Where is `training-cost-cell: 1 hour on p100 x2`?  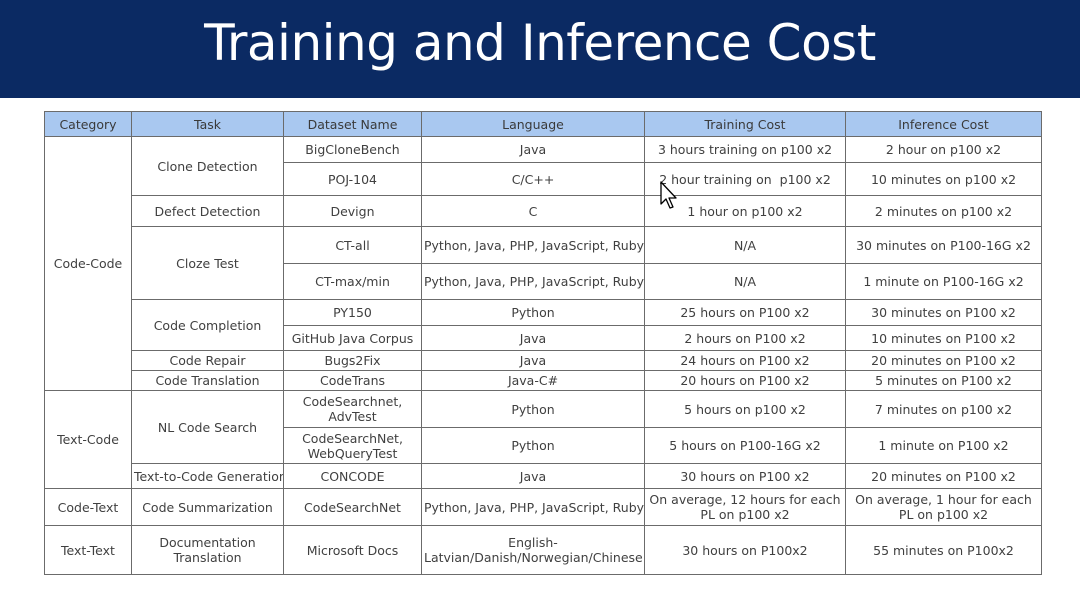 training-cost-cell: 1 hour on p100 x2 is located at coordinates (745, 211).